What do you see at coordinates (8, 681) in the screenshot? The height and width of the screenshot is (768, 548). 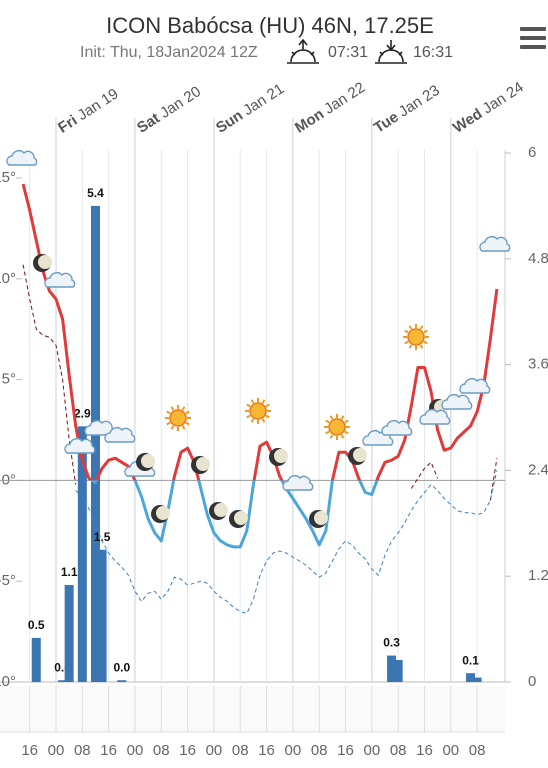 I see `y-tick-label: -10°` at bounding box center [8, 681].